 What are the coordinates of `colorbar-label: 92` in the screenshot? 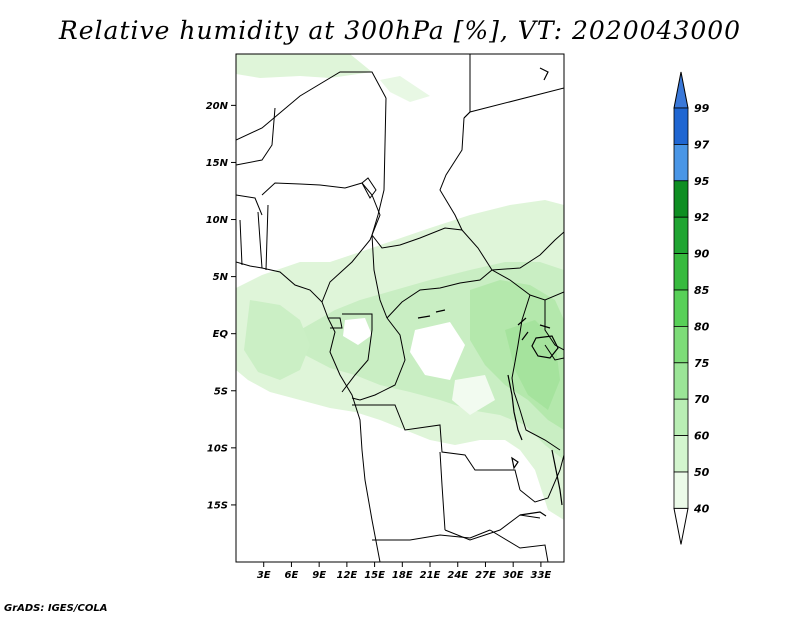 It's located at (702, 217).